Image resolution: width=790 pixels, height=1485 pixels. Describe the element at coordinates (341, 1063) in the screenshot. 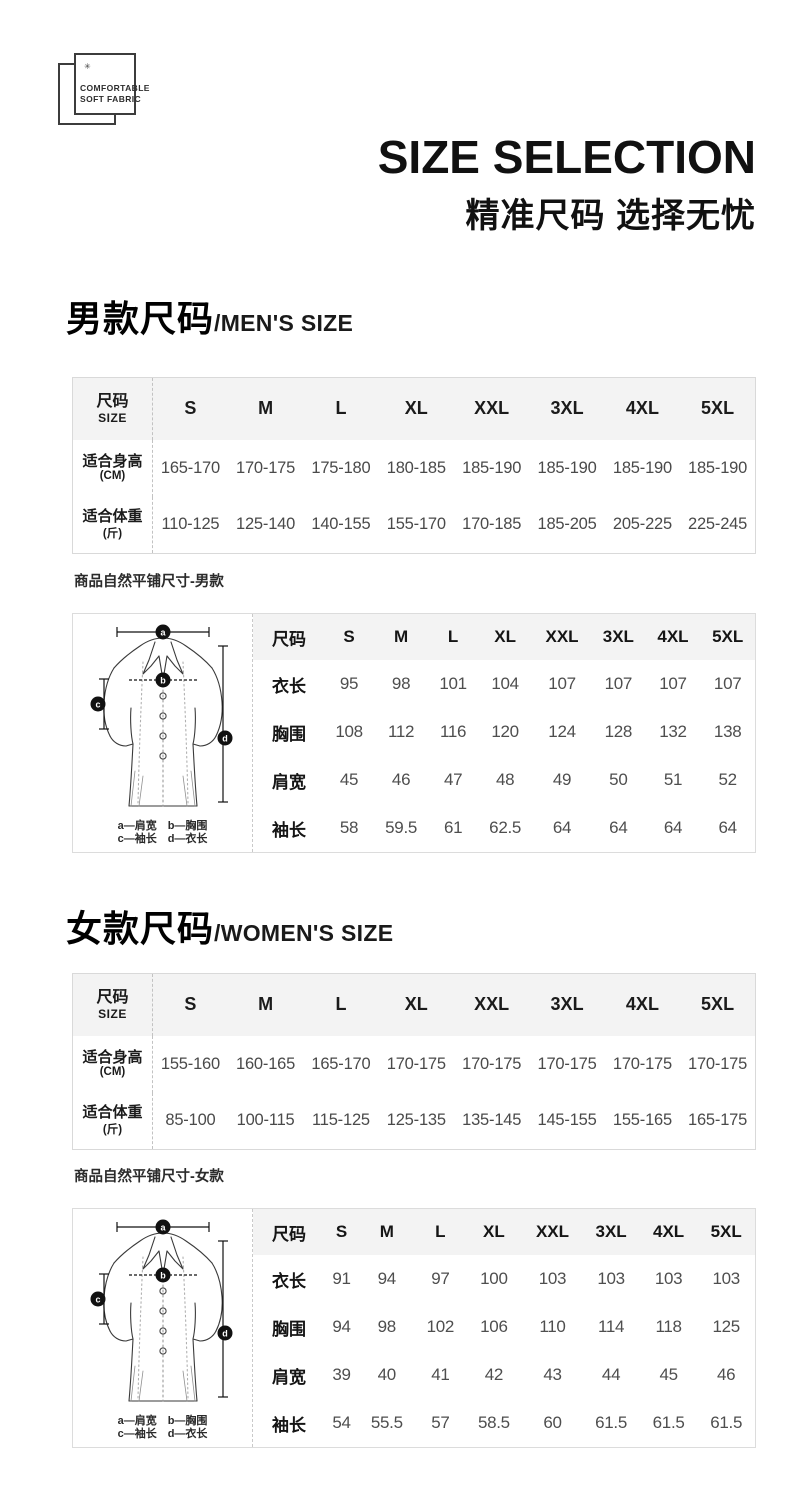

I see `cell-height-l: 165-170` at that location.